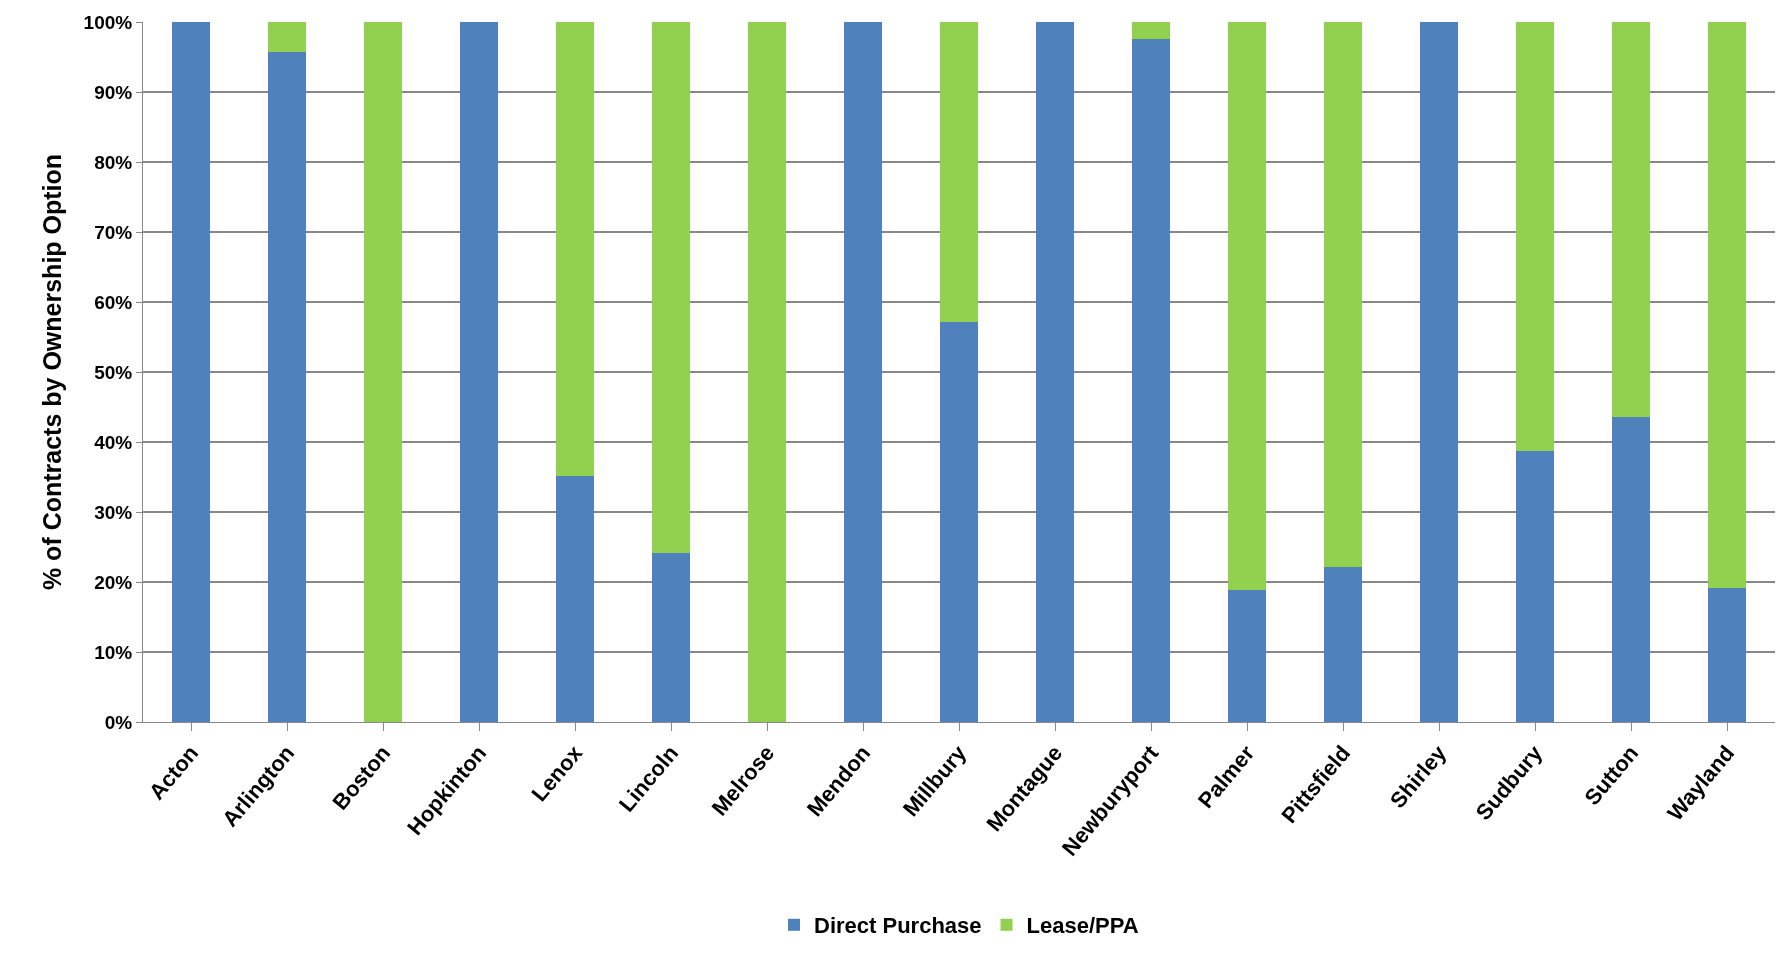 The width and height of the screenshot is (1783, 954). What do you see at coordinates (113, 512) in the screenshot?
I see `y-tick-label: 30%` at bounding box center [113, 512].